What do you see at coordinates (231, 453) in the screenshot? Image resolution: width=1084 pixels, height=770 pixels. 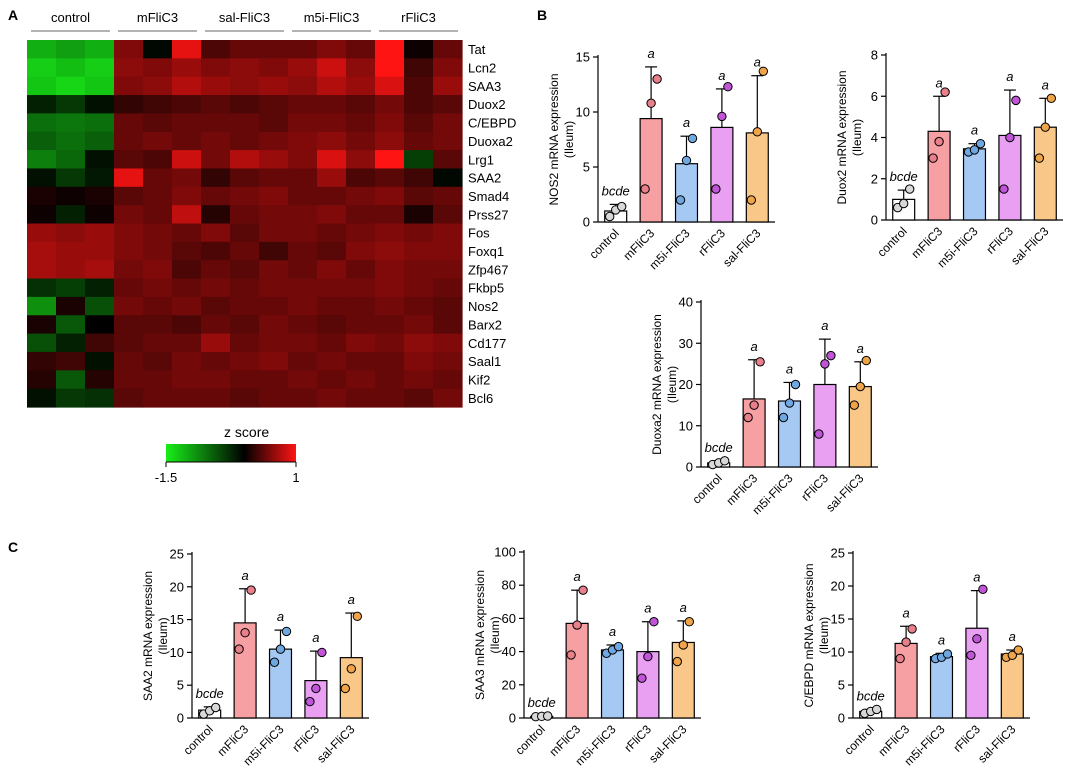 I see `colorbar` at bounding box center [231, 453].